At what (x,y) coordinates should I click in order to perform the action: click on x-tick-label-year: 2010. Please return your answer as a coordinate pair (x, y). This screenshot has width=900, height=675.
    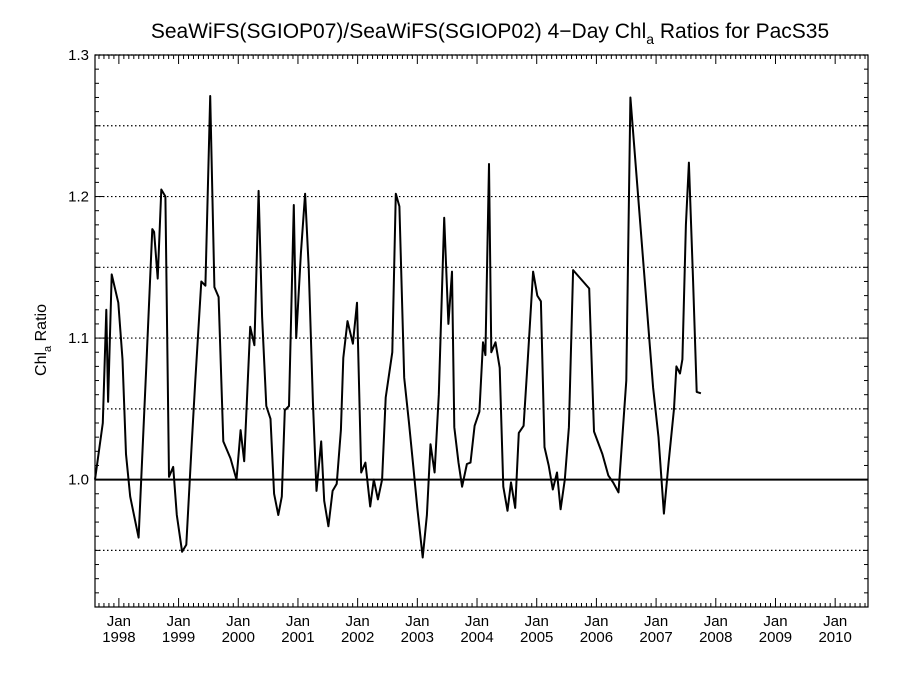
    Looking at the image, I should click on (834, 637).